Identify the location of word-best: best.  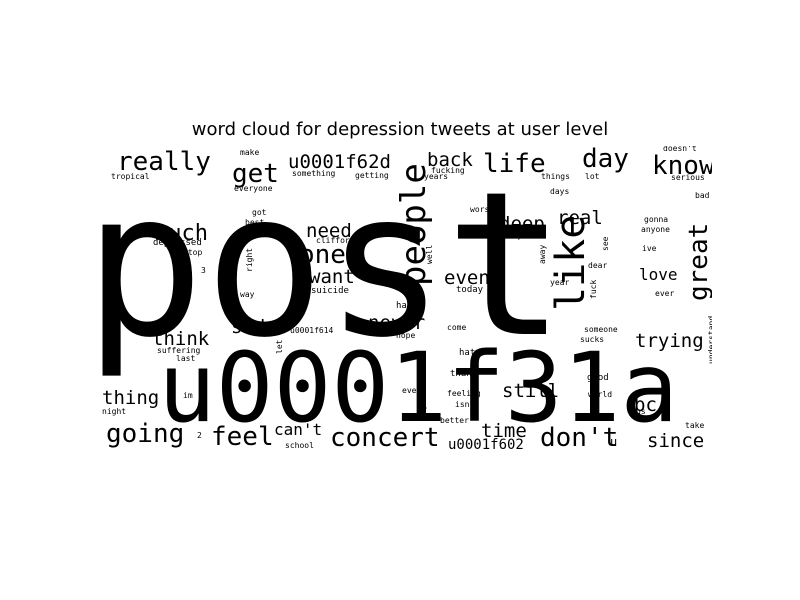
(254, 222).